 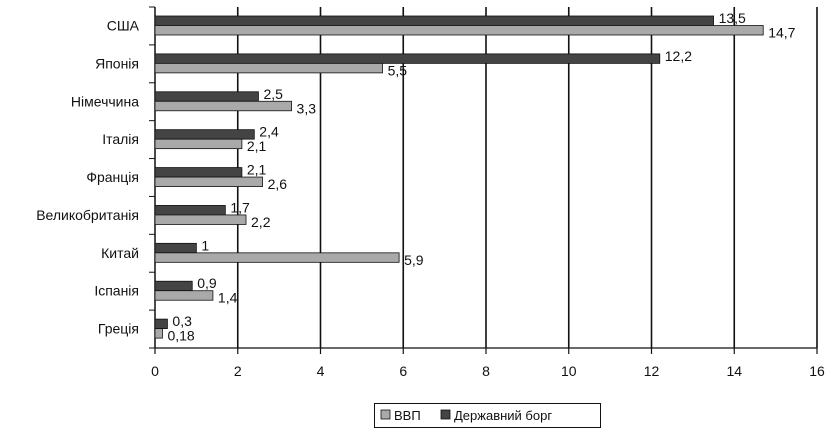 I want to click on x-axis-tick-label: 10, so click(x=569, y=371).